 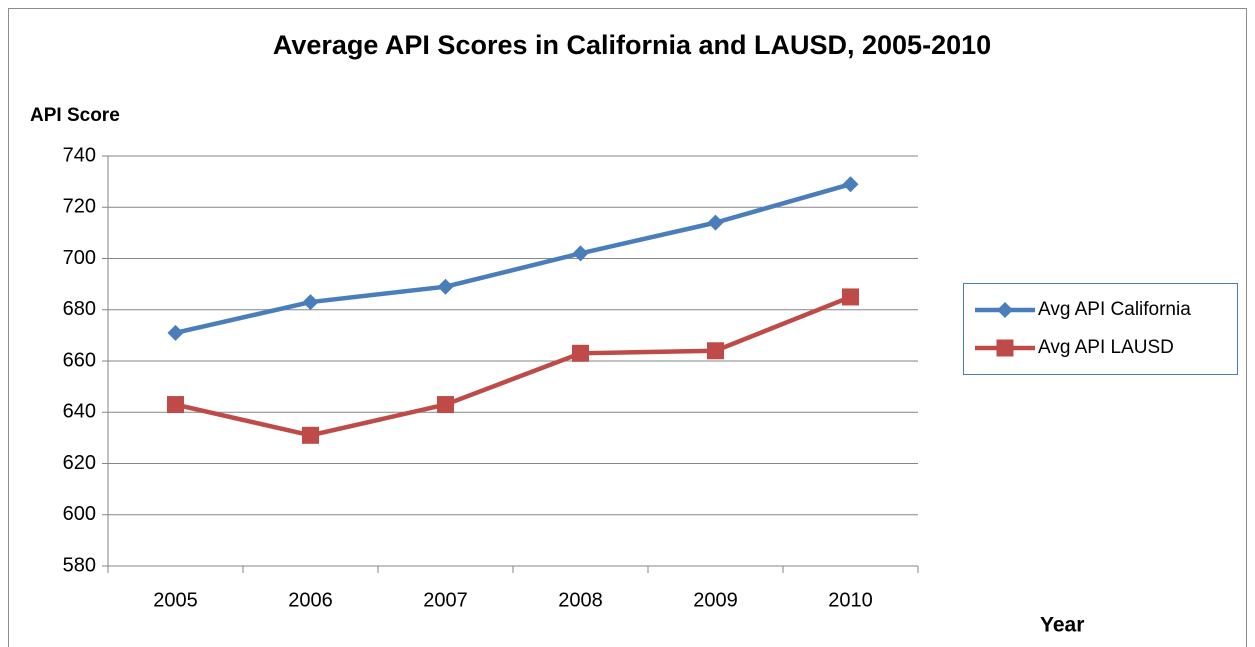 I want to click on x-axis-label: Year, so click(x=1062, y=625).